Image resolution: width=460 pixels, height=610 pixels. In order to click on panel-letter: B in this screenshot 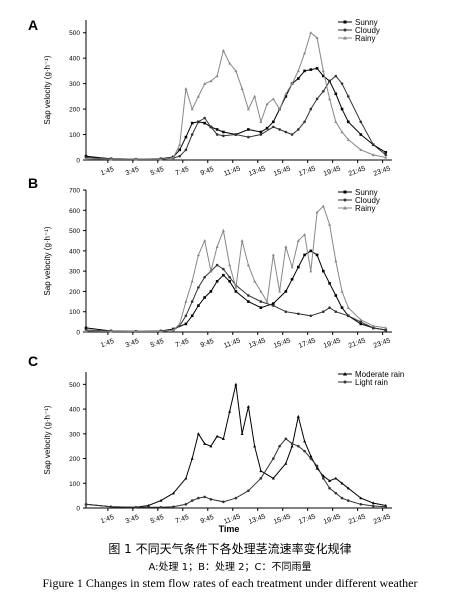, I will do `click(33, 183)`.